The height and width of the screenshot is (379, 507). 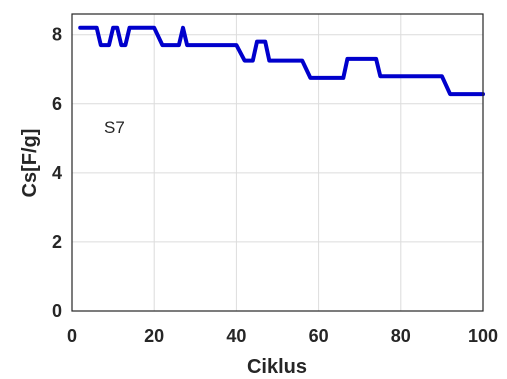 I want to click on y-tick-label: 6, so click(x=57, y=104).